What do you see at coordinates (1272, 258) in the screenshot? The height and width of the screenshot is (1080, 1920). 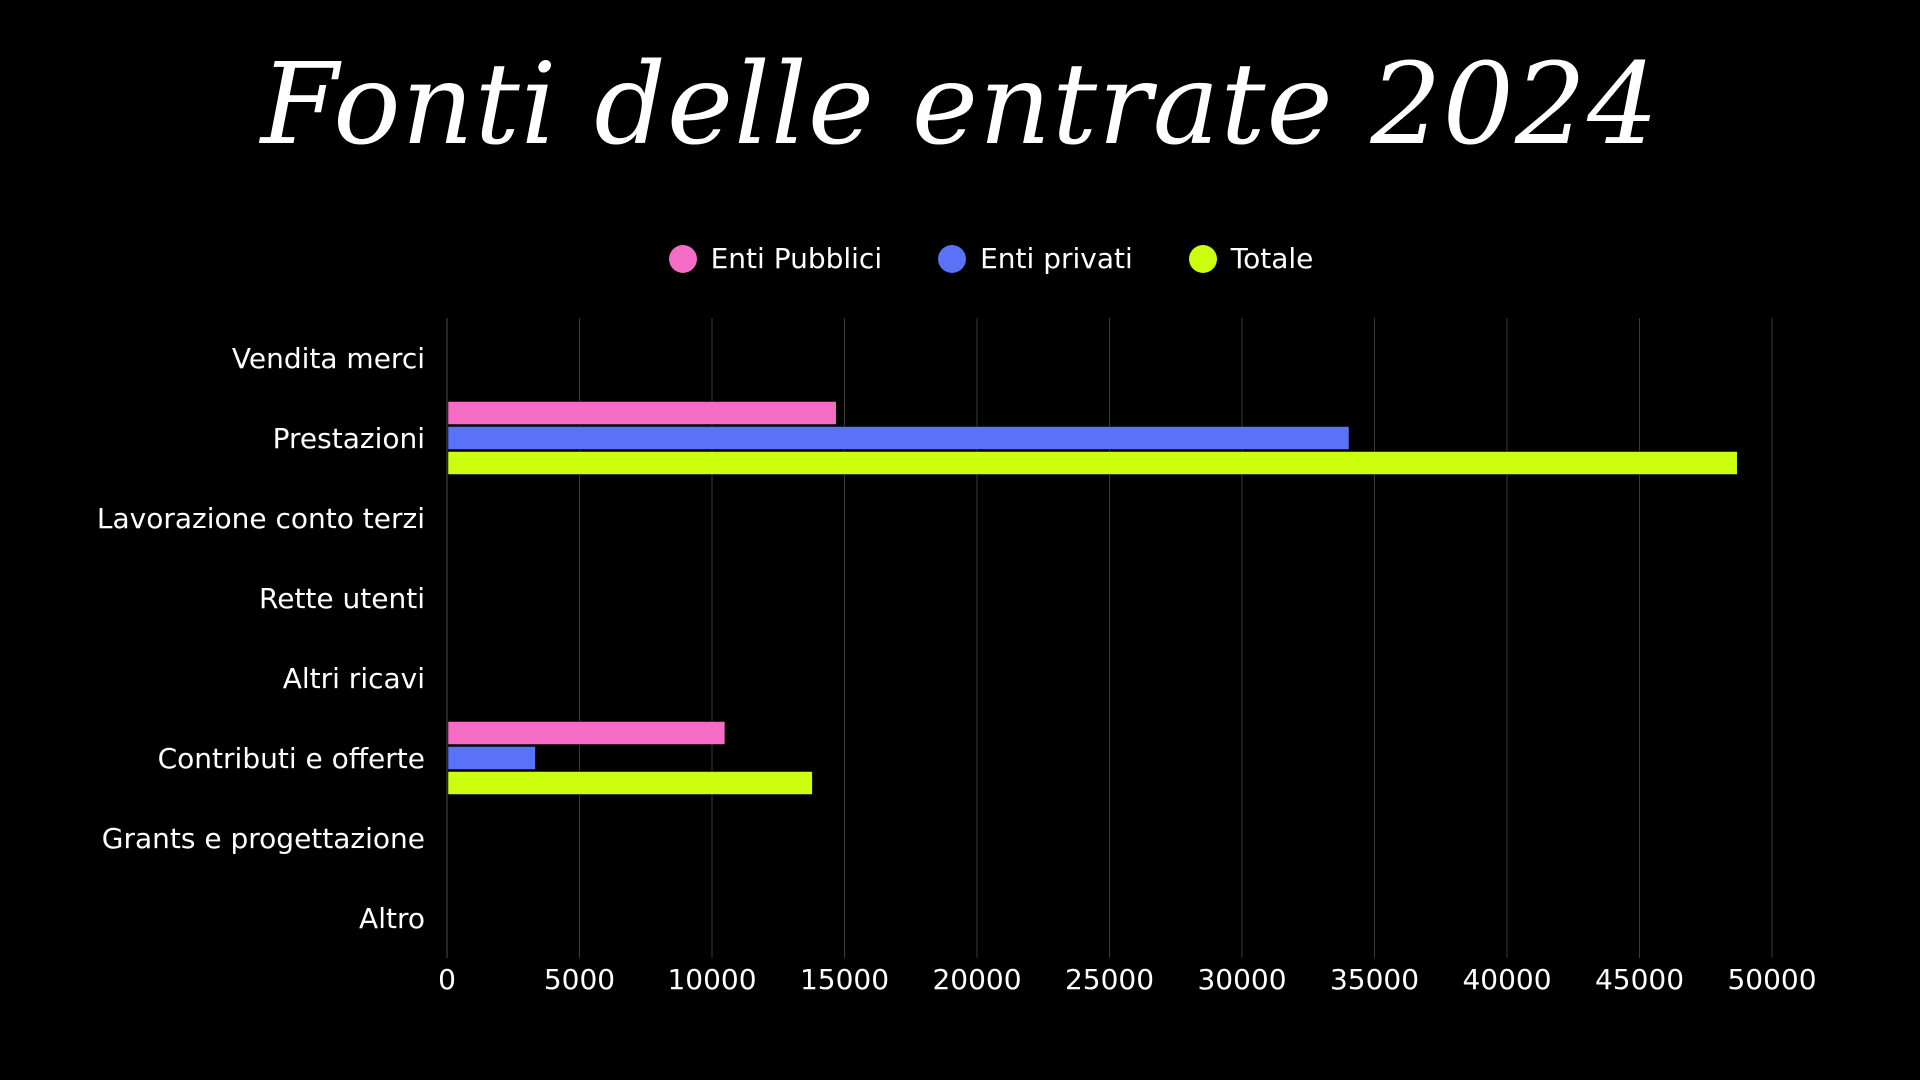 I see `legend-label-totale: Totale` at bounding box center [1272, 258].